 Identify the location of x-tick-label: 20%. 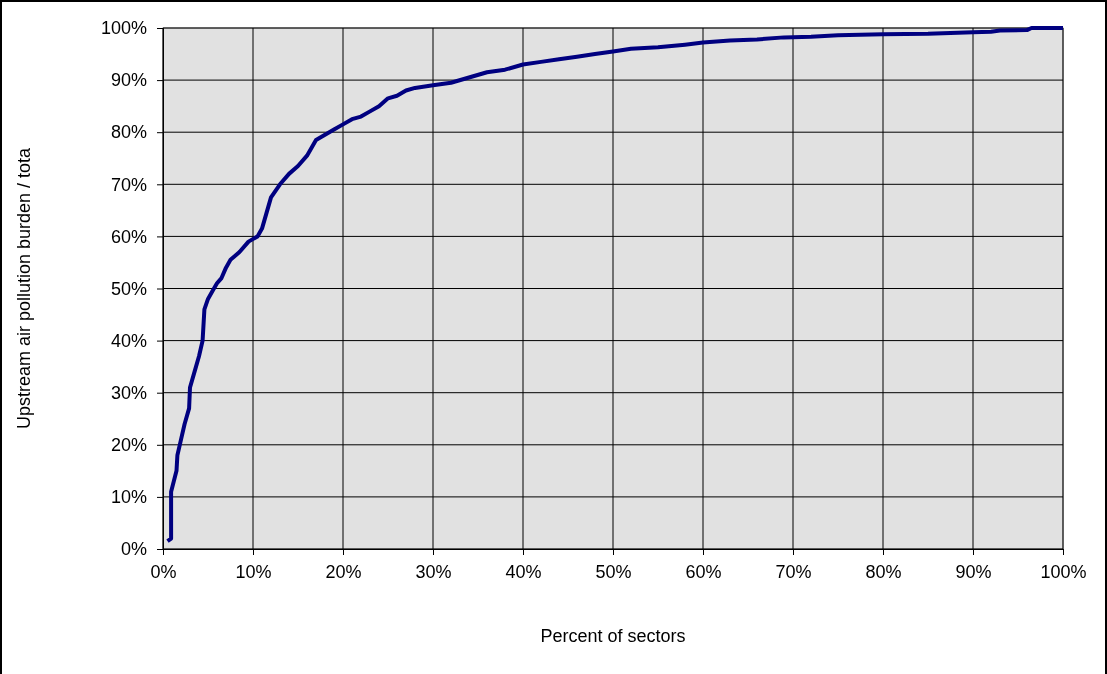
(343, 571).